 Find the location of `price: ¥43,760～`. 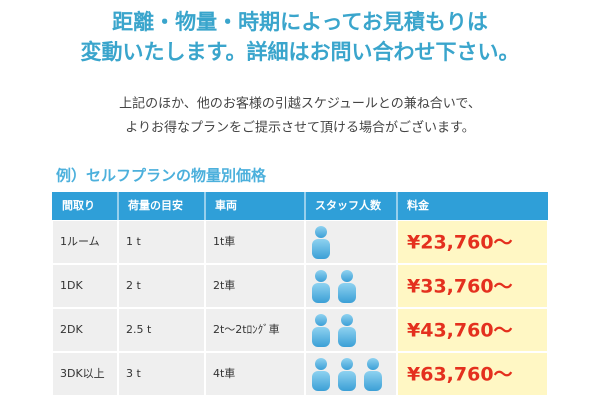

price: ¥43,760～ is located at coordinates (460, 331).